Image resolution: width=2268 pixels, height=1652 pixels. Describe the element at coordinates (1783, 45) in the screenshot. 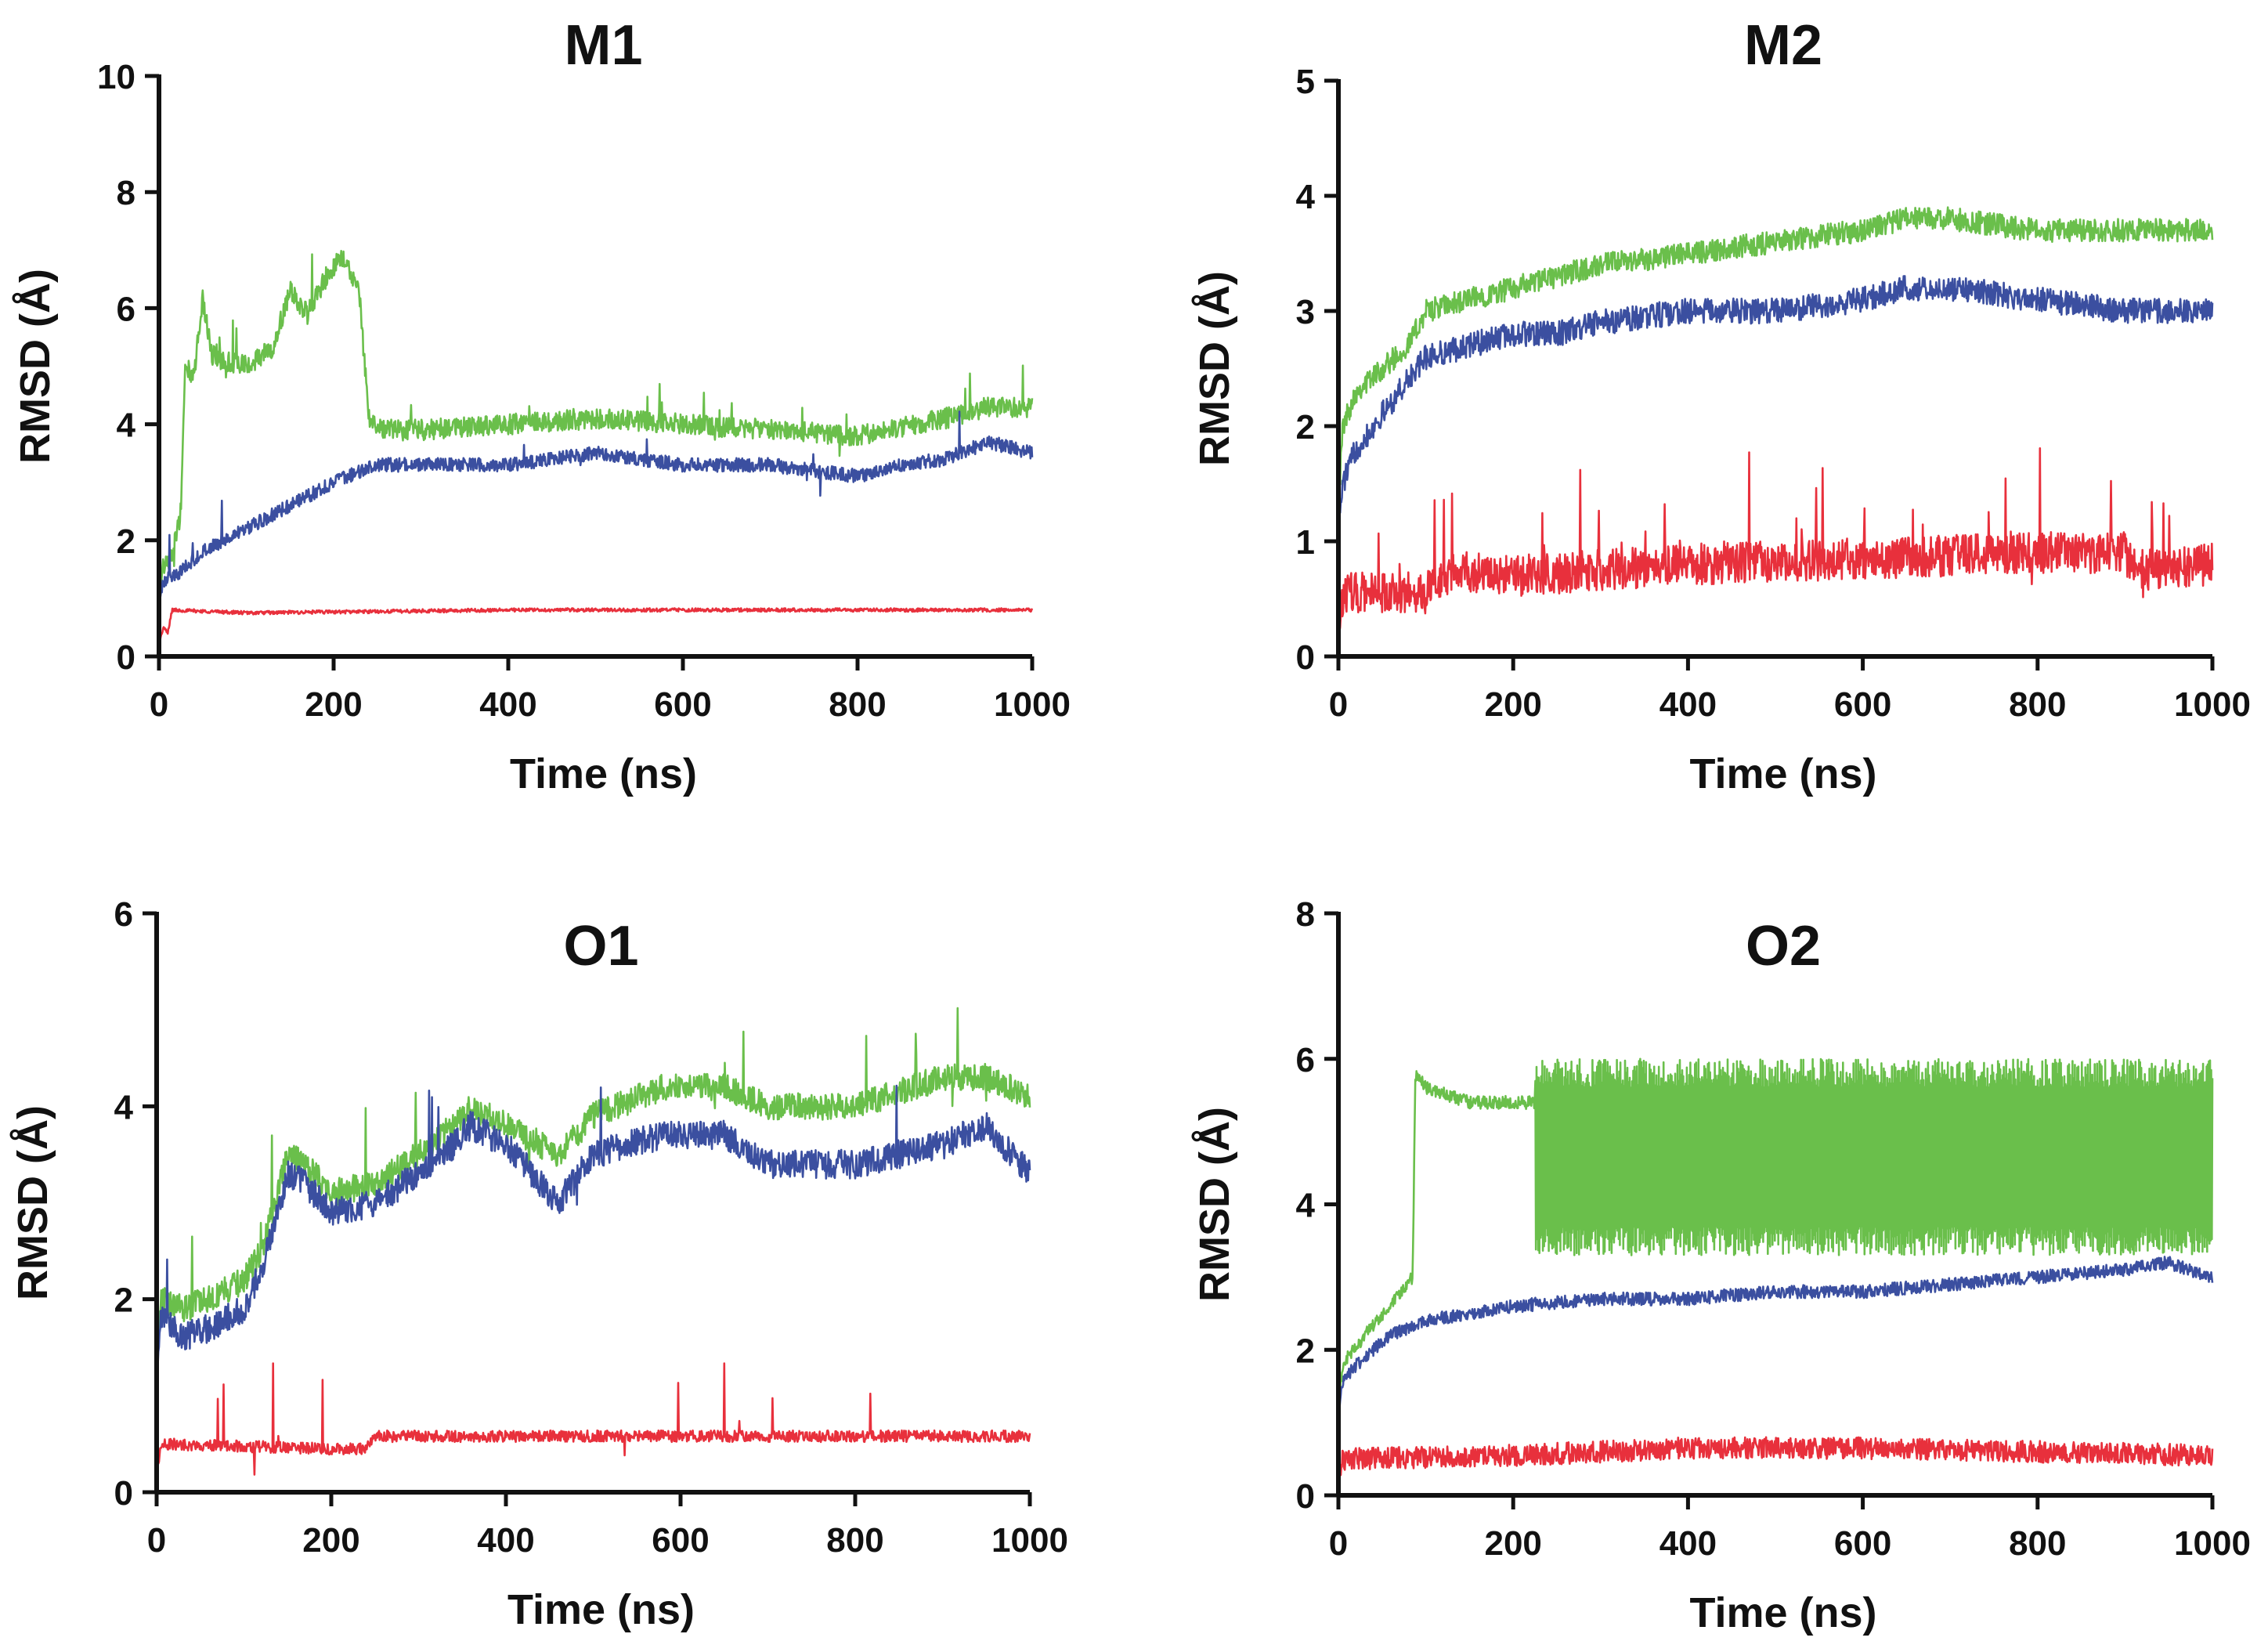

I see `chart-title: M2` at that location.